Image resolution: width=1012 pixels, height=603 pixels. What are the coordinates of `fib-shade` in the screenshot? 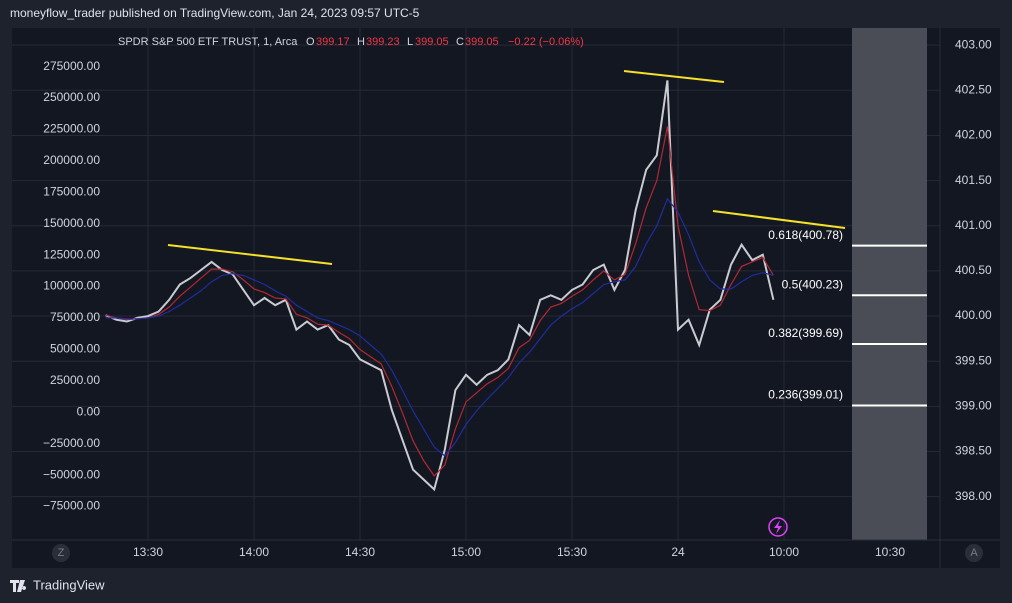 It's located at (889, 284).